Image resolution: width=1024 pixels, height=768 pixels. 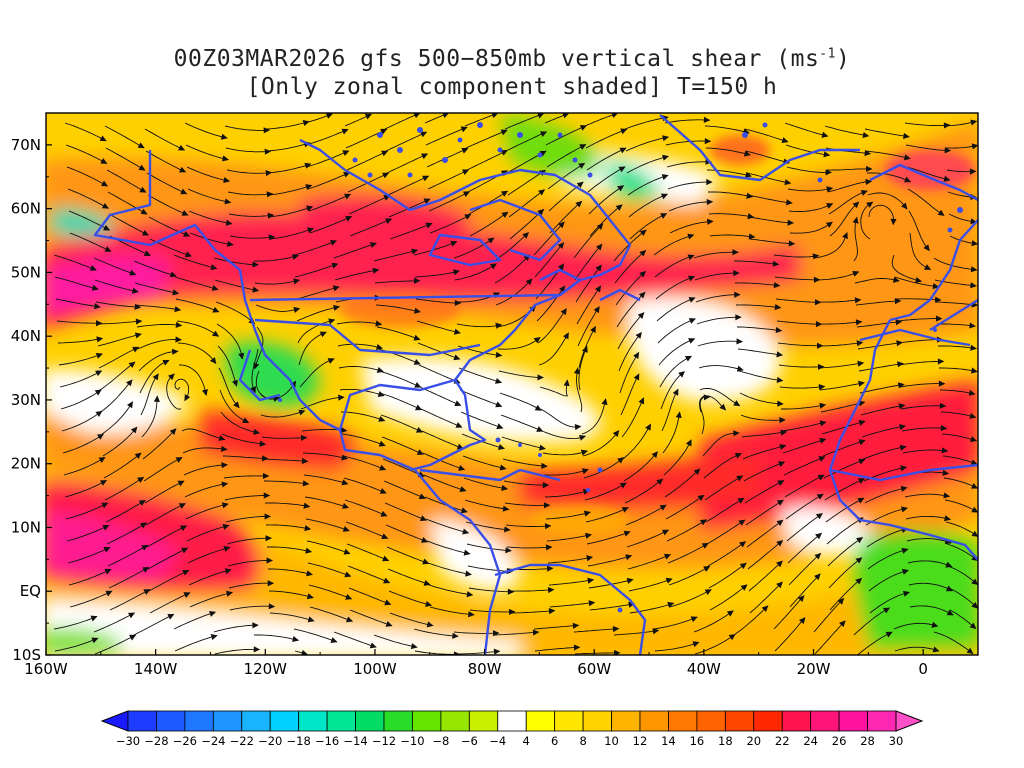 I want to click on colorbar-label: −6, so click(x=469, y=741).